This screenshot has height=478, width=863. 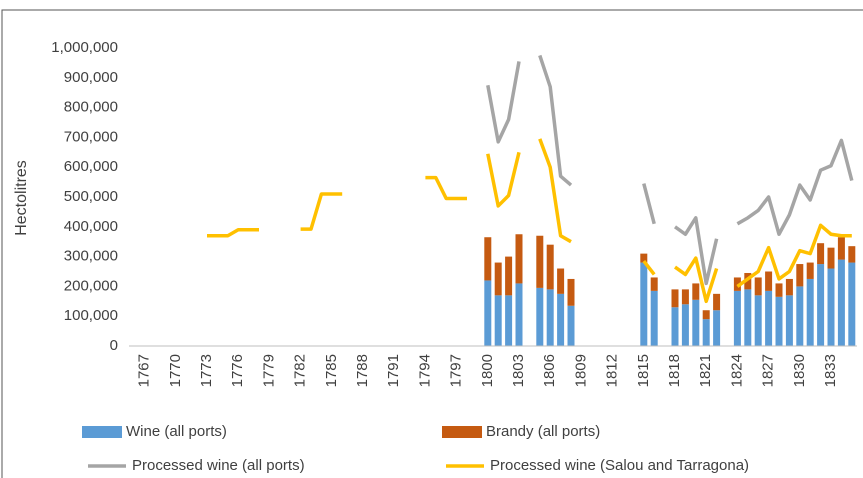 I want to click on y-axis-label: Hectolitres, so click(x=21, y=198).